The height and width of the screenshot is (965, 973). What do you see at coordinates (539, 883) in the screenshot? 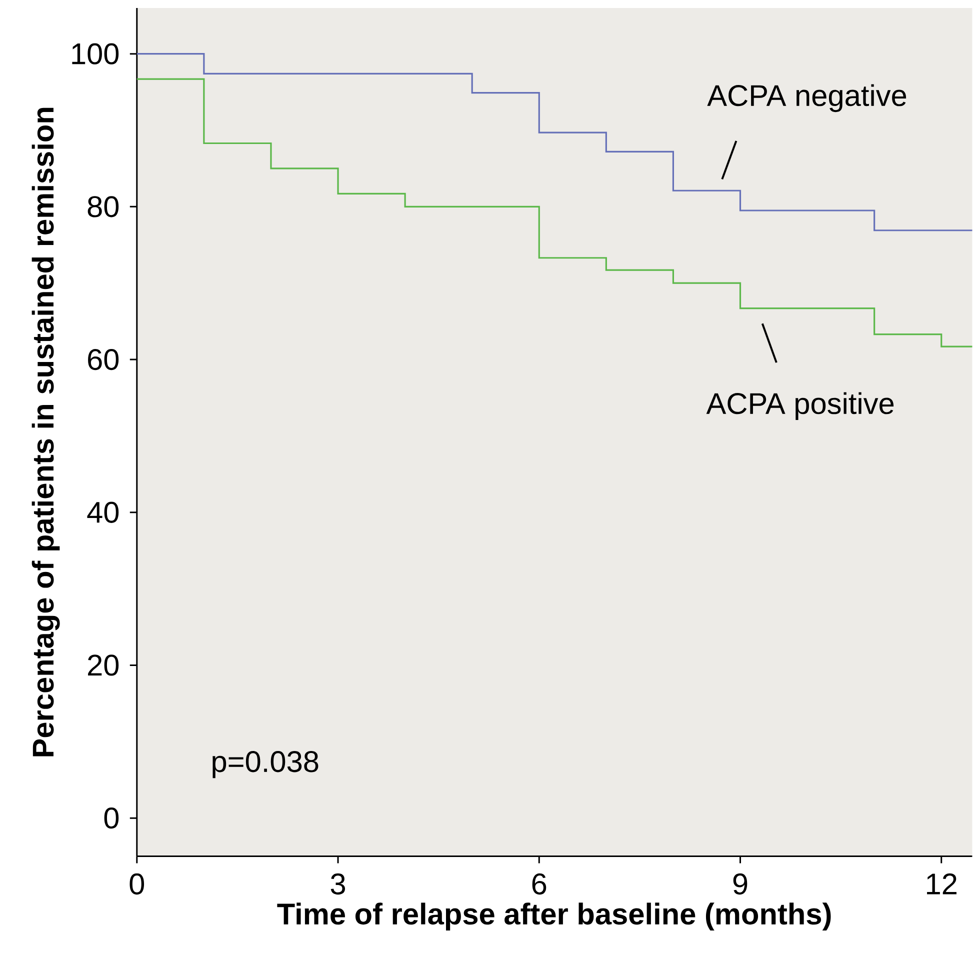
I see `x-tick-label: 6` at bounding box center [539, 883].